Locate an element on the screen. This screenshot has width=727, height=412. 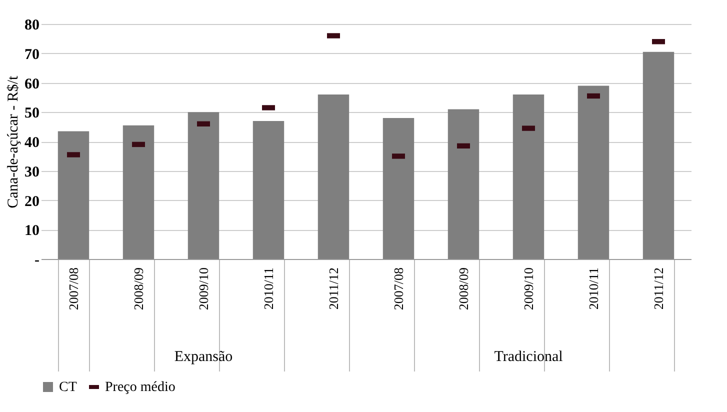
y-tick-label: 70 is located at coordinates (32, 54).